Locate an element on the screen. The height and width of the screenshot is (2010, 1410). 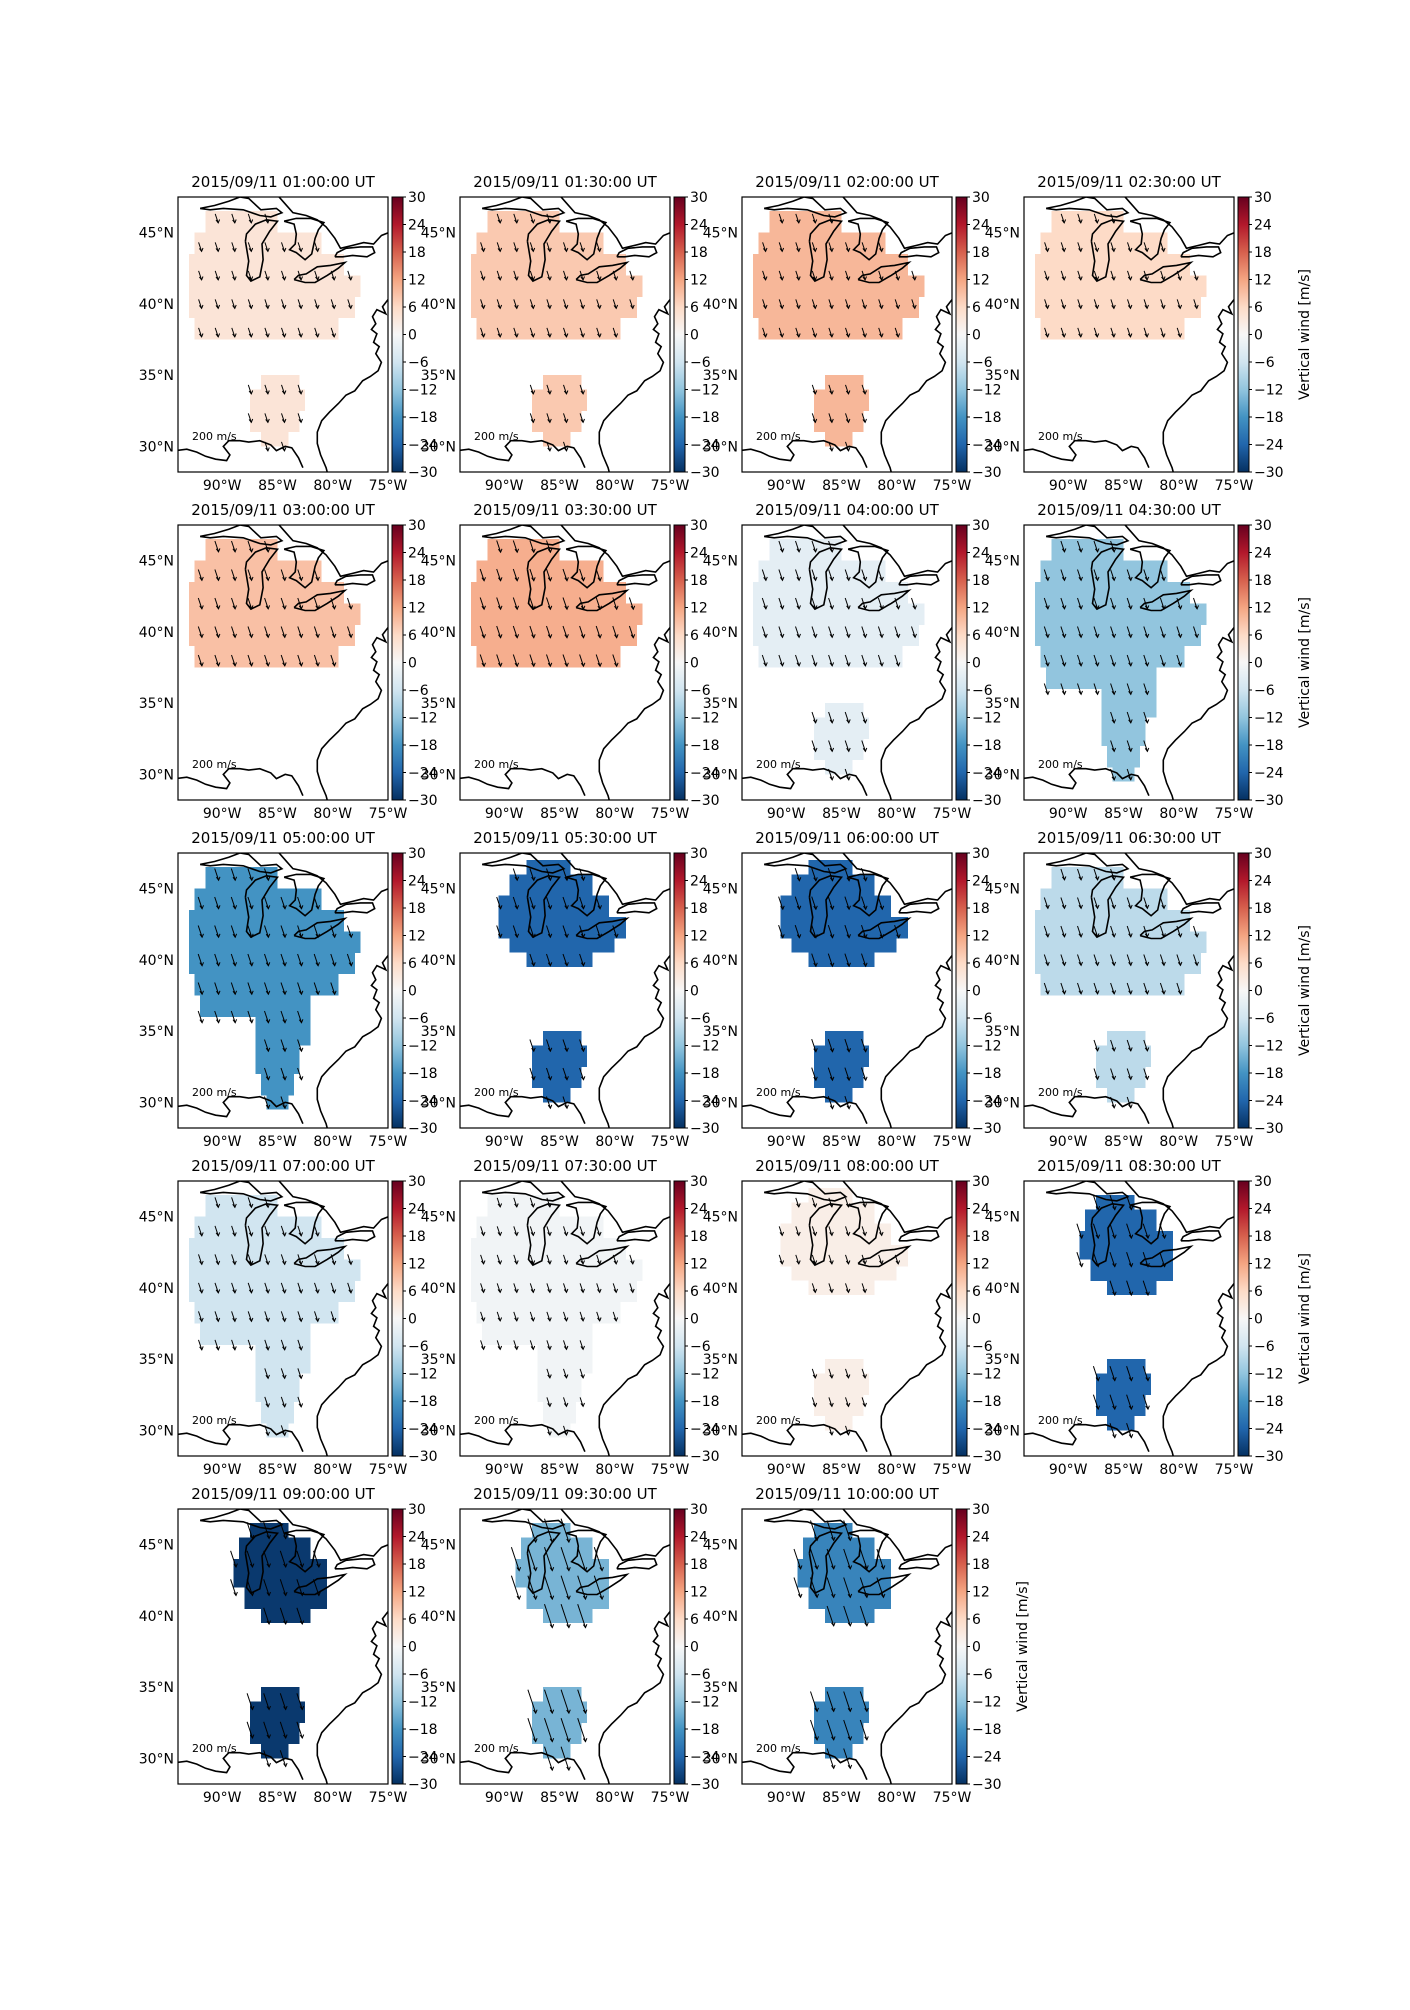
lat-label: 40°N is located at coordinates (438, 1617).